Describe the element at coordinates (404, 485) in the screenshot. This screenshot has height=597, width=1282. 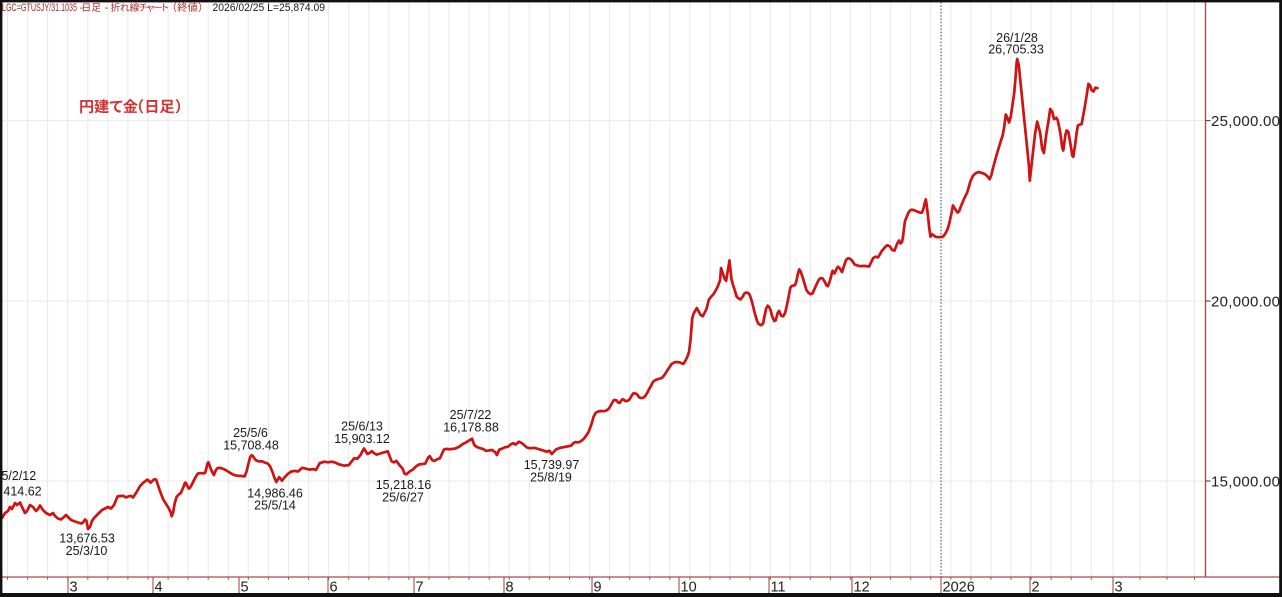
I see `svg-text: 15,218.16` at that location.